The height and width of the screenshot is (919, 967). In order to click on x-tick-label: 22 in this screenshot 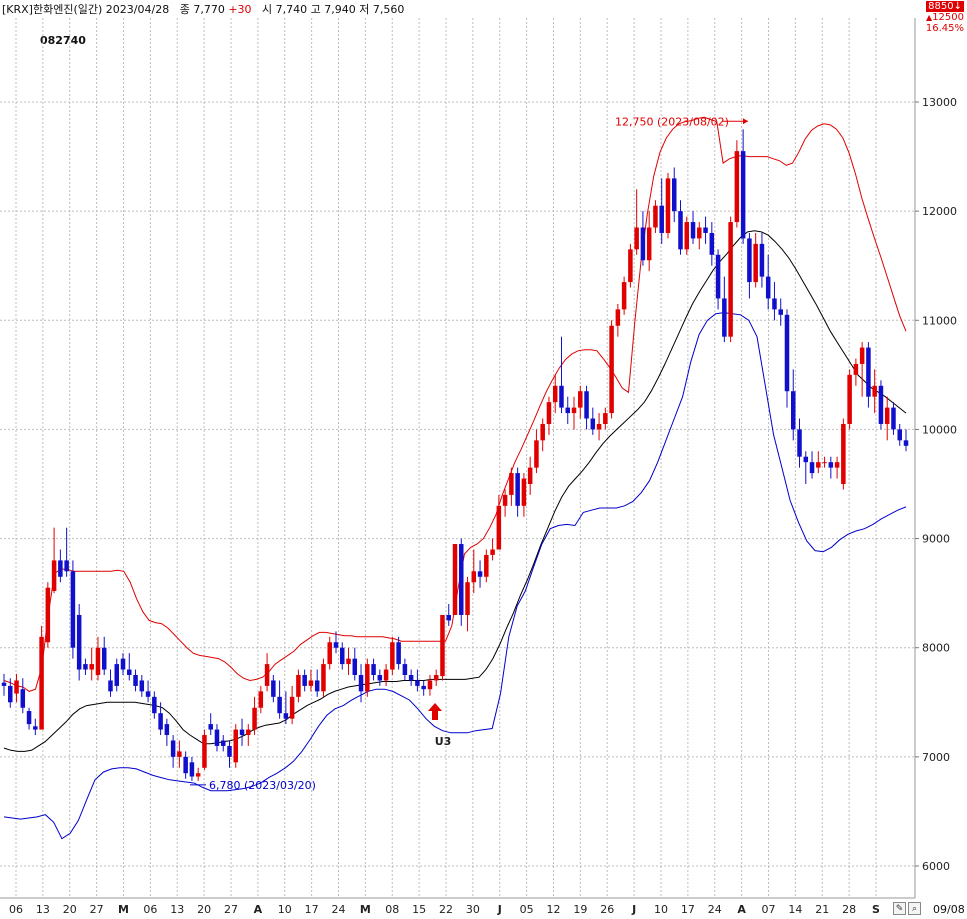, I will do `click(446, 909)`.